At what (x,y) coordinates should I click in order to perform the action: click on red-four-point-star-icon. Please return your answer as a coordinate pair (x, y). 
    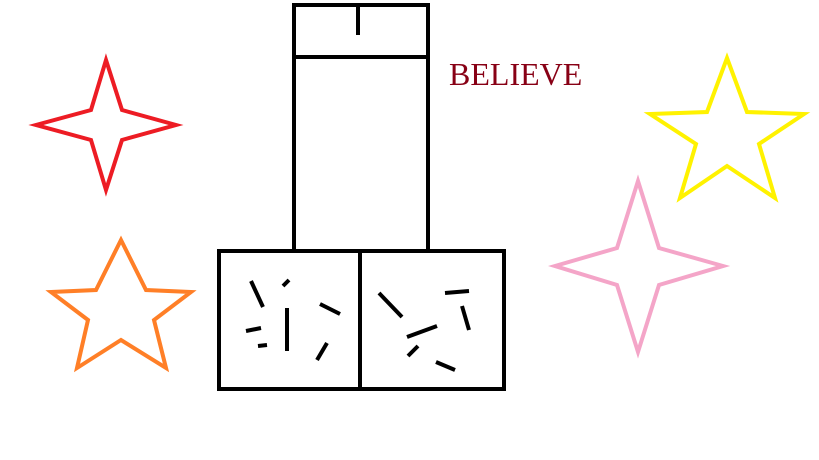
    Looking at the image, I should click on (106, 125).